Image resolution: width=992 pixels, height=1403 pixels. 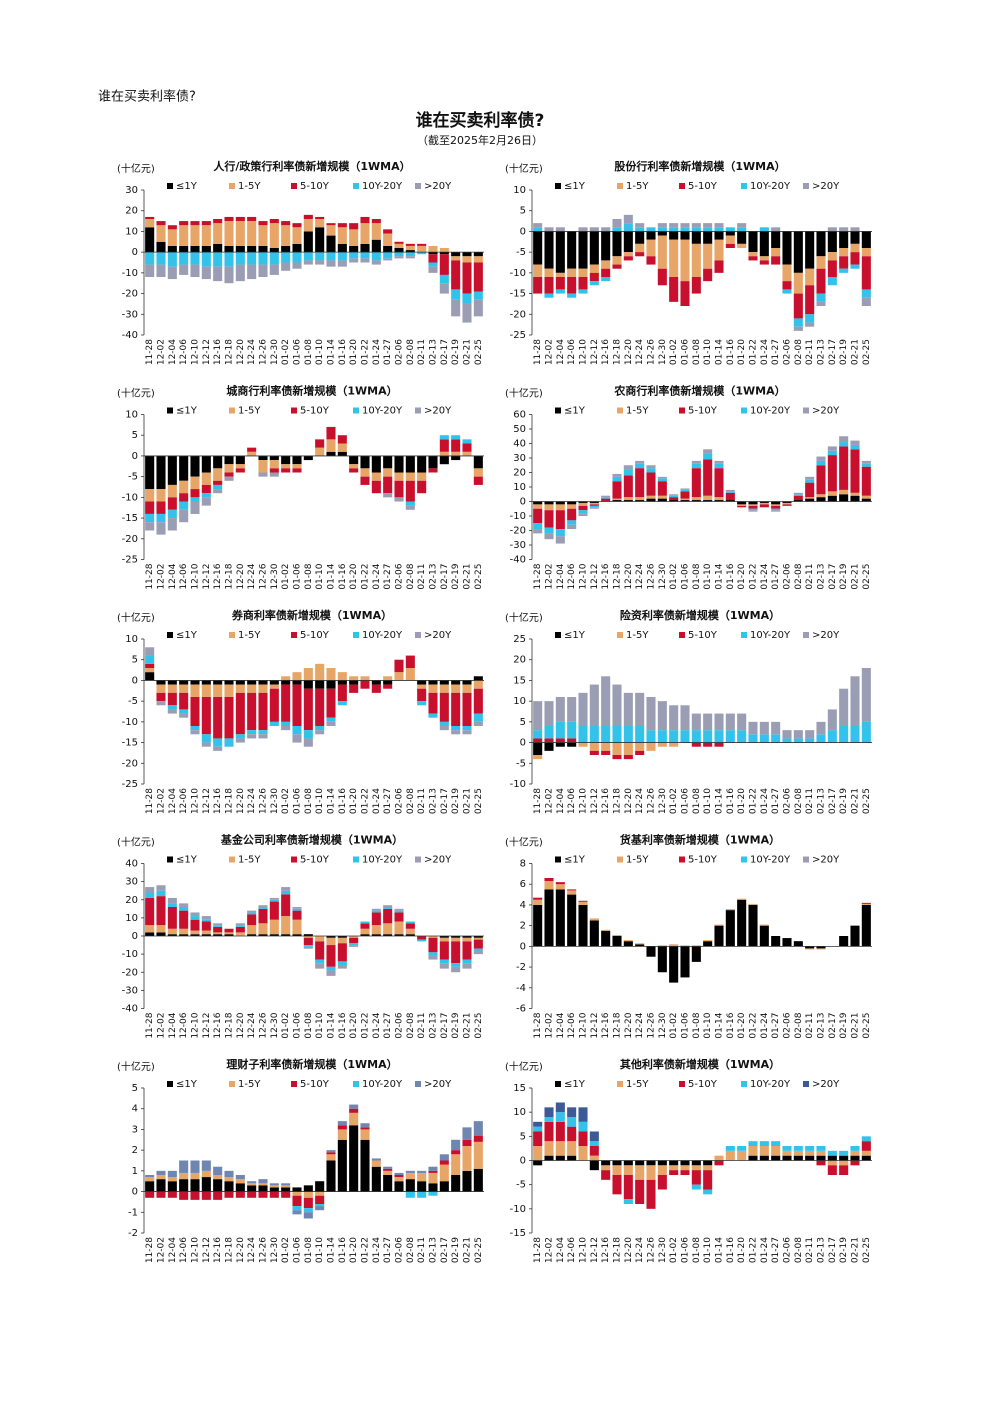 What do you see at coordinates (754, 1026) in the screenshot?
I see `x-tick-label: 01-22` at bounding box center [754, 1026].